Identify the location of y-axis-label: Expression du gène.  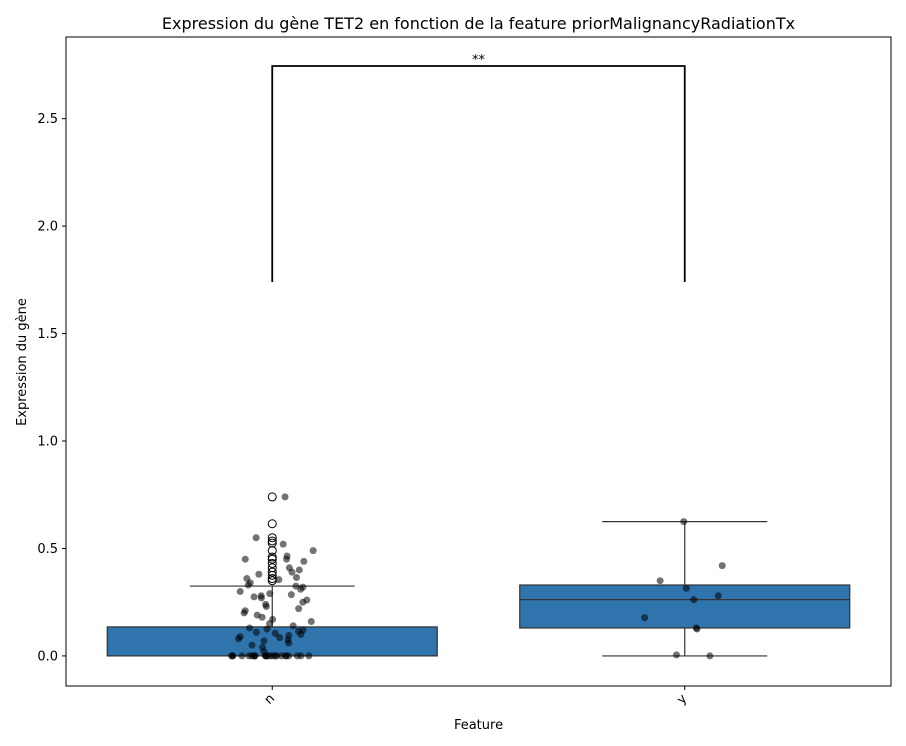
(22, 362).